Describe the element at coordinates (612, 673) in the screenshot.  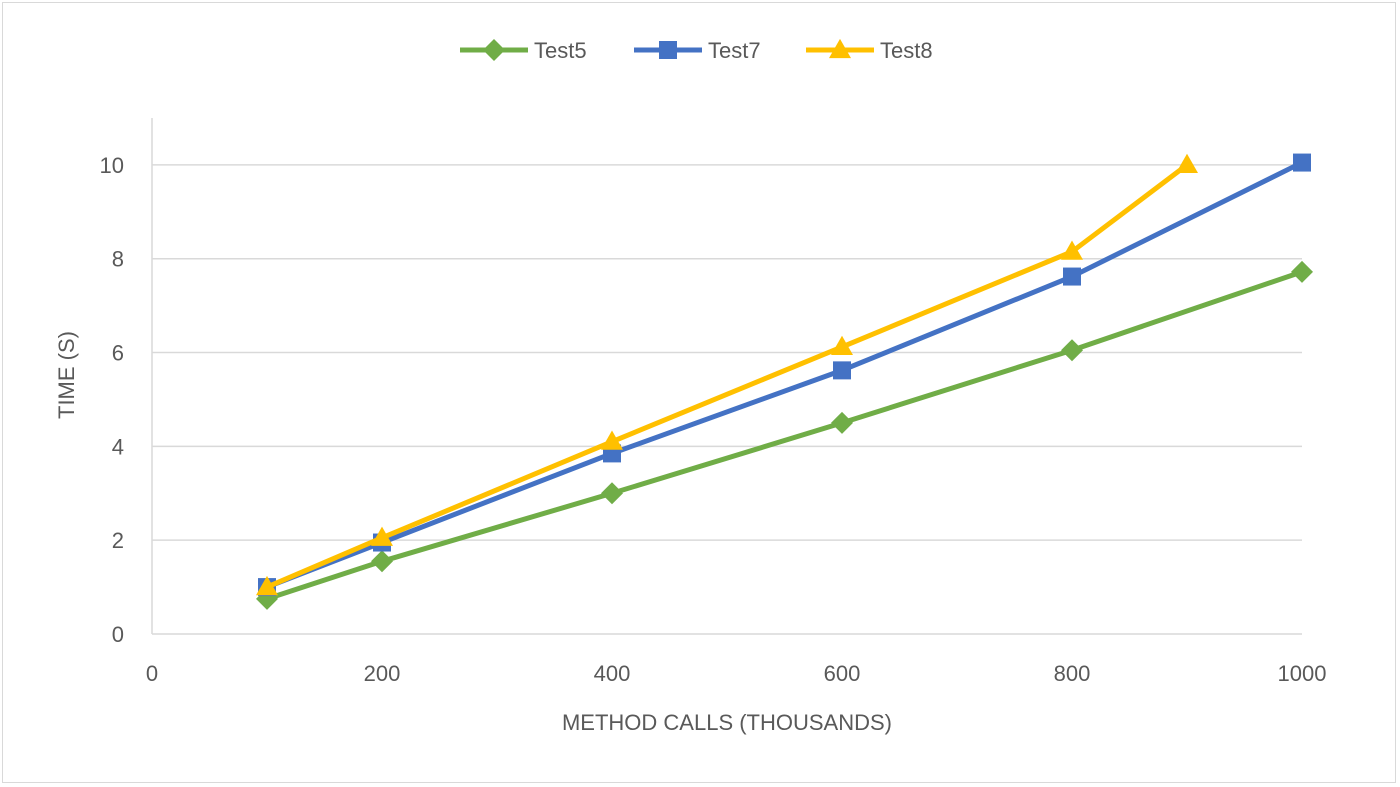
I see `x-tick-label: 400` at that location.